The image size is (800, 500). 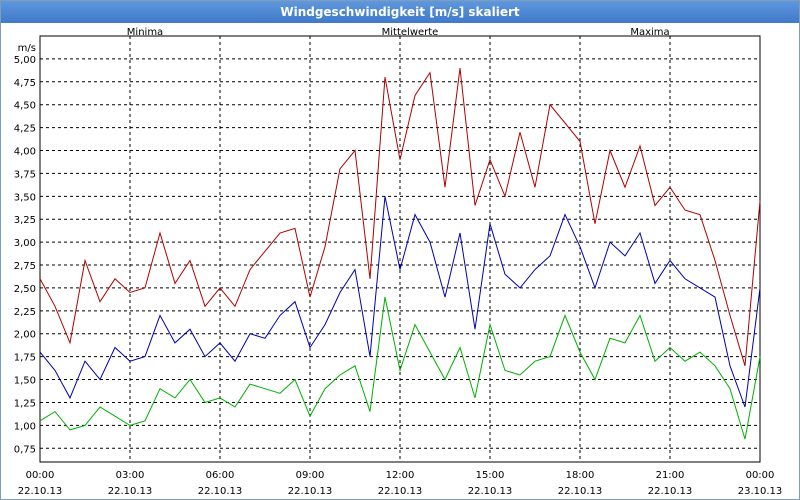 I want to click on y-tick-label: 1,75, so click(x=25, y=358).